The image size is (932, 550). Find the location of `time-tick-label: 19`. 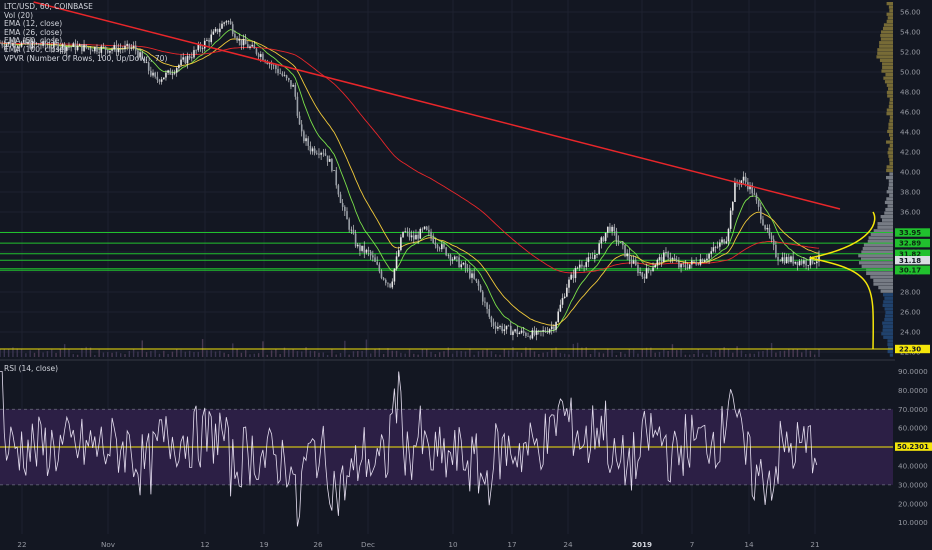

time-tick-label: 19 is located at coordinates (264, 544).